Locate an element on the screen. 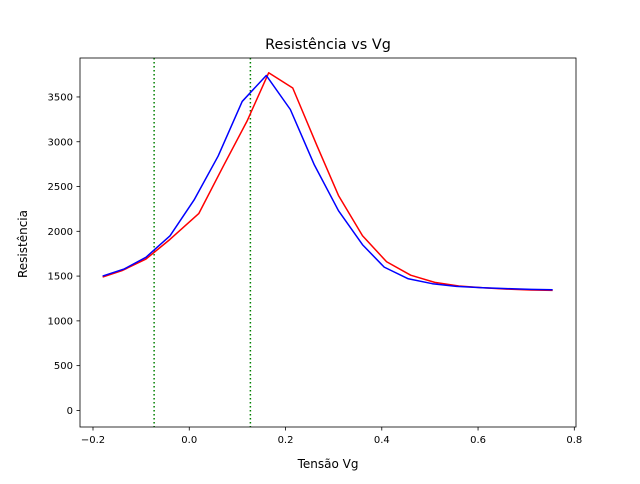  y-tick-label: 2000 is located at coordinates (60, 232).